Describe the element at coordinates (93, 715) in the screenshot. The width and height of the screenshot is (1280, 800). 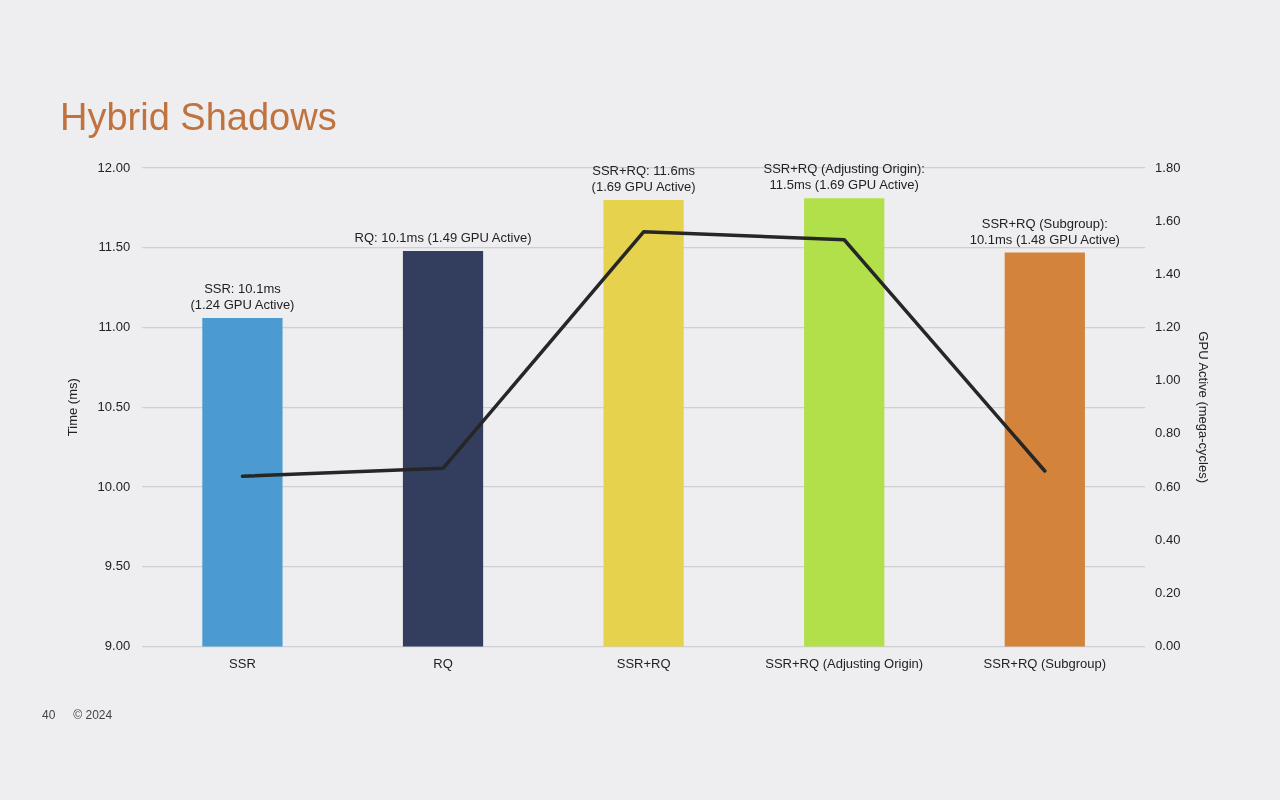
I see `text: © 2024` at that location.